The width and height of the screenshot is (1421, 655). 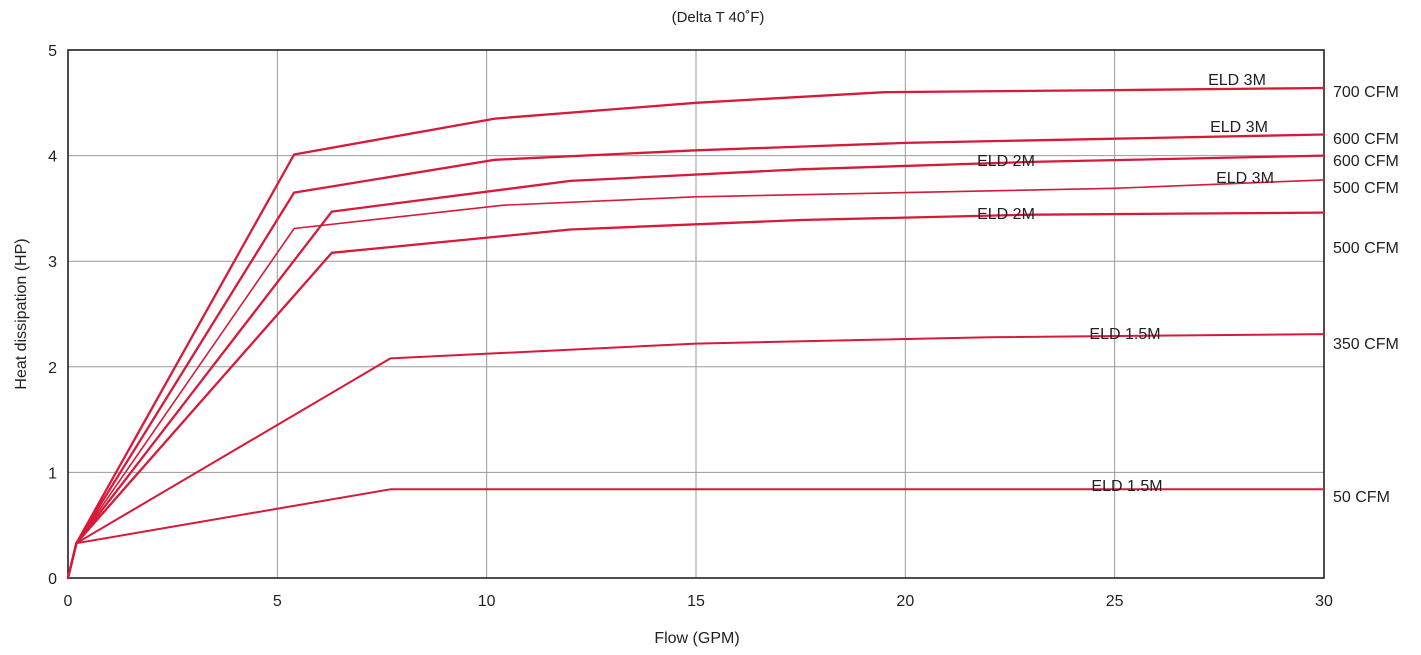 What do you see at coordinates (52, 579) in the screenshot?
I see `y-tick-label: 0` at bounding box center [52, 579].